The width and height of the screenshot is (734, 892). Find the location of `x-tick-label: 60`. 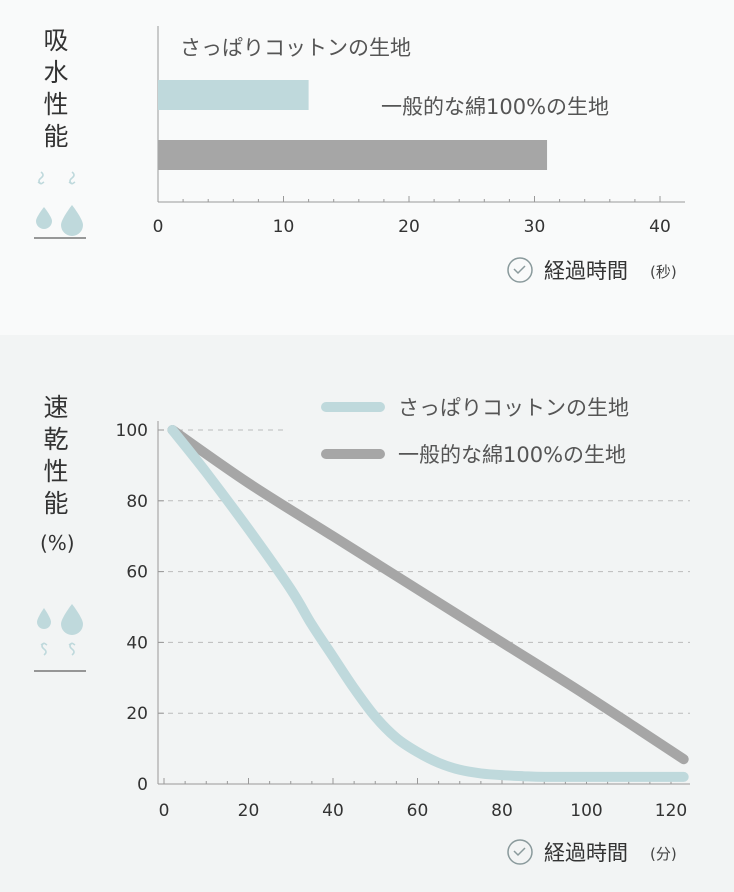

x-tick-label: 60 is located at coordinates (418, 811).